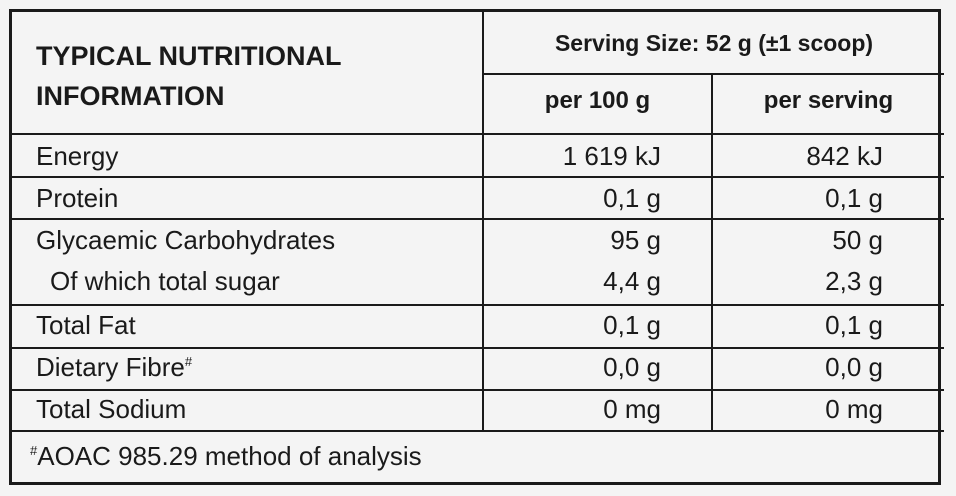 This screenshot has width=956, height=496. What do you see at coordinates (854, 367) in the screenshot?
I see `value-fibre-perserving: 0,0 g` at bounding box center [854, 367].